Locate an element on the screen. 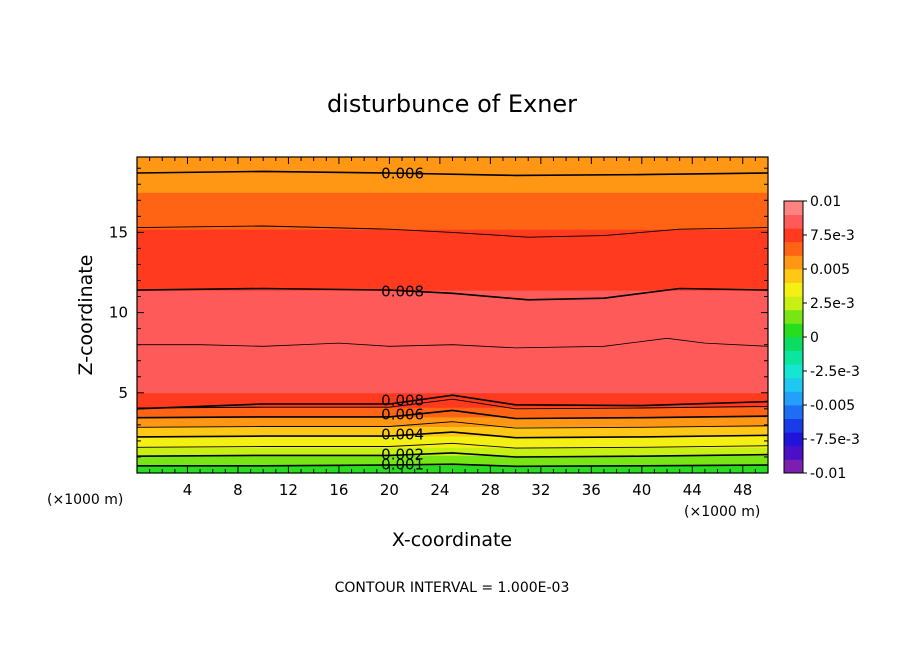 This screenshot has height=654, width=904. colorbar-tick-label-1: 7.5e-3 is located at coordinates (832, 236).